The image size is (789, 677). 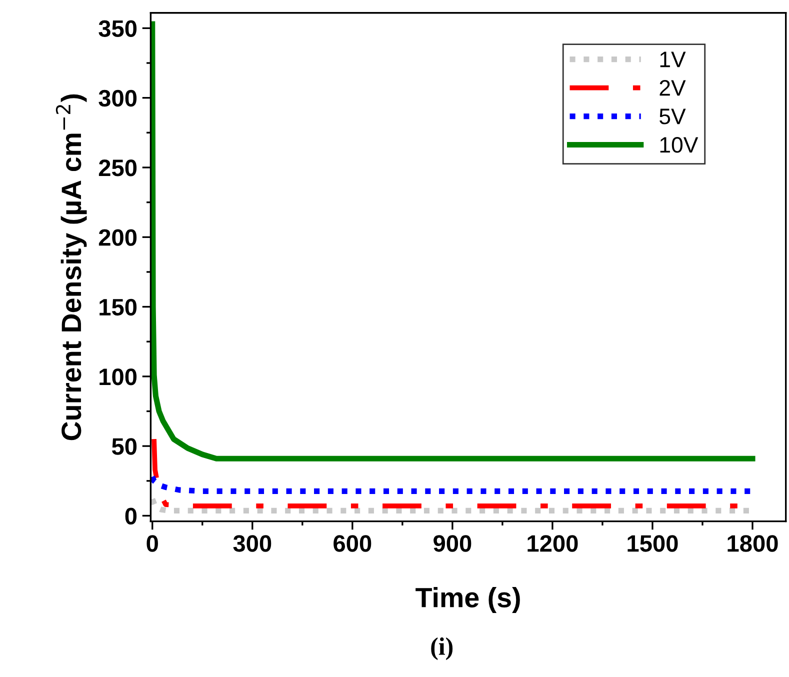 I want to click on text: (i), so click(x=442, y=648).